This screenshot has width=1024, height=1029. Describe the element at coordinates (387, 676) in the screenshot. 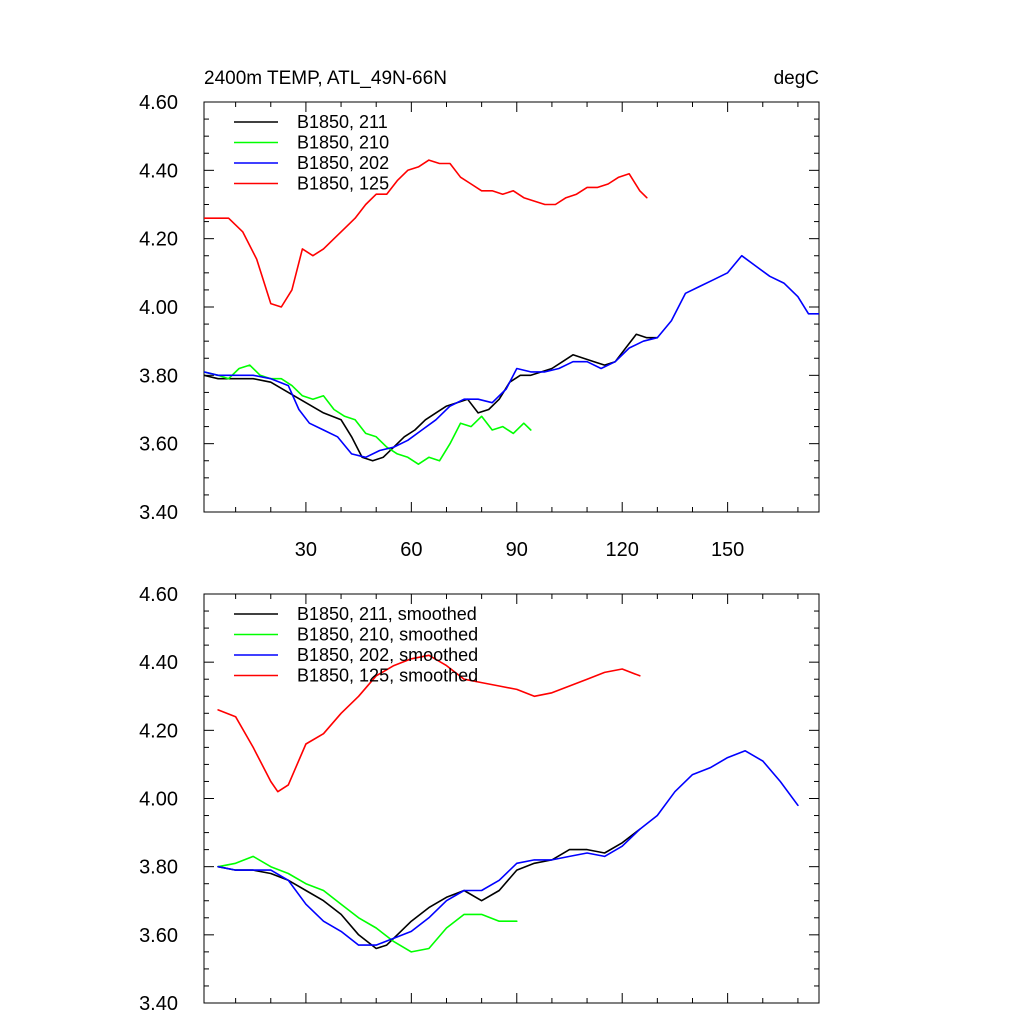

I see `legend-label-4: B1850, 125, smoothed` at that location.